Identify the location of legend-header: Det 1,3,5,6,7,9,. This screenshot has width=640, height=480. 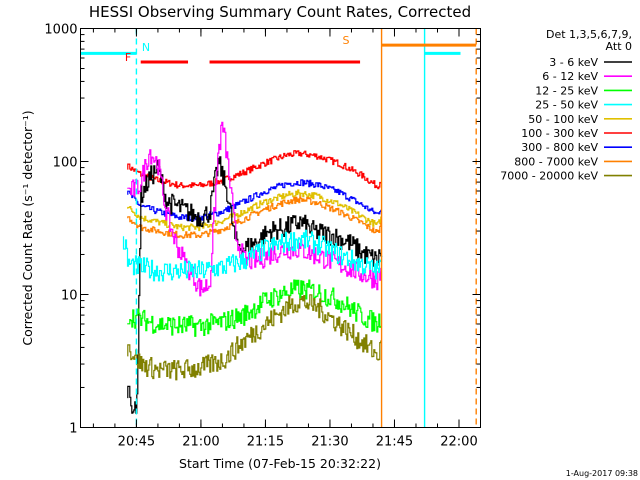
(589, 34).